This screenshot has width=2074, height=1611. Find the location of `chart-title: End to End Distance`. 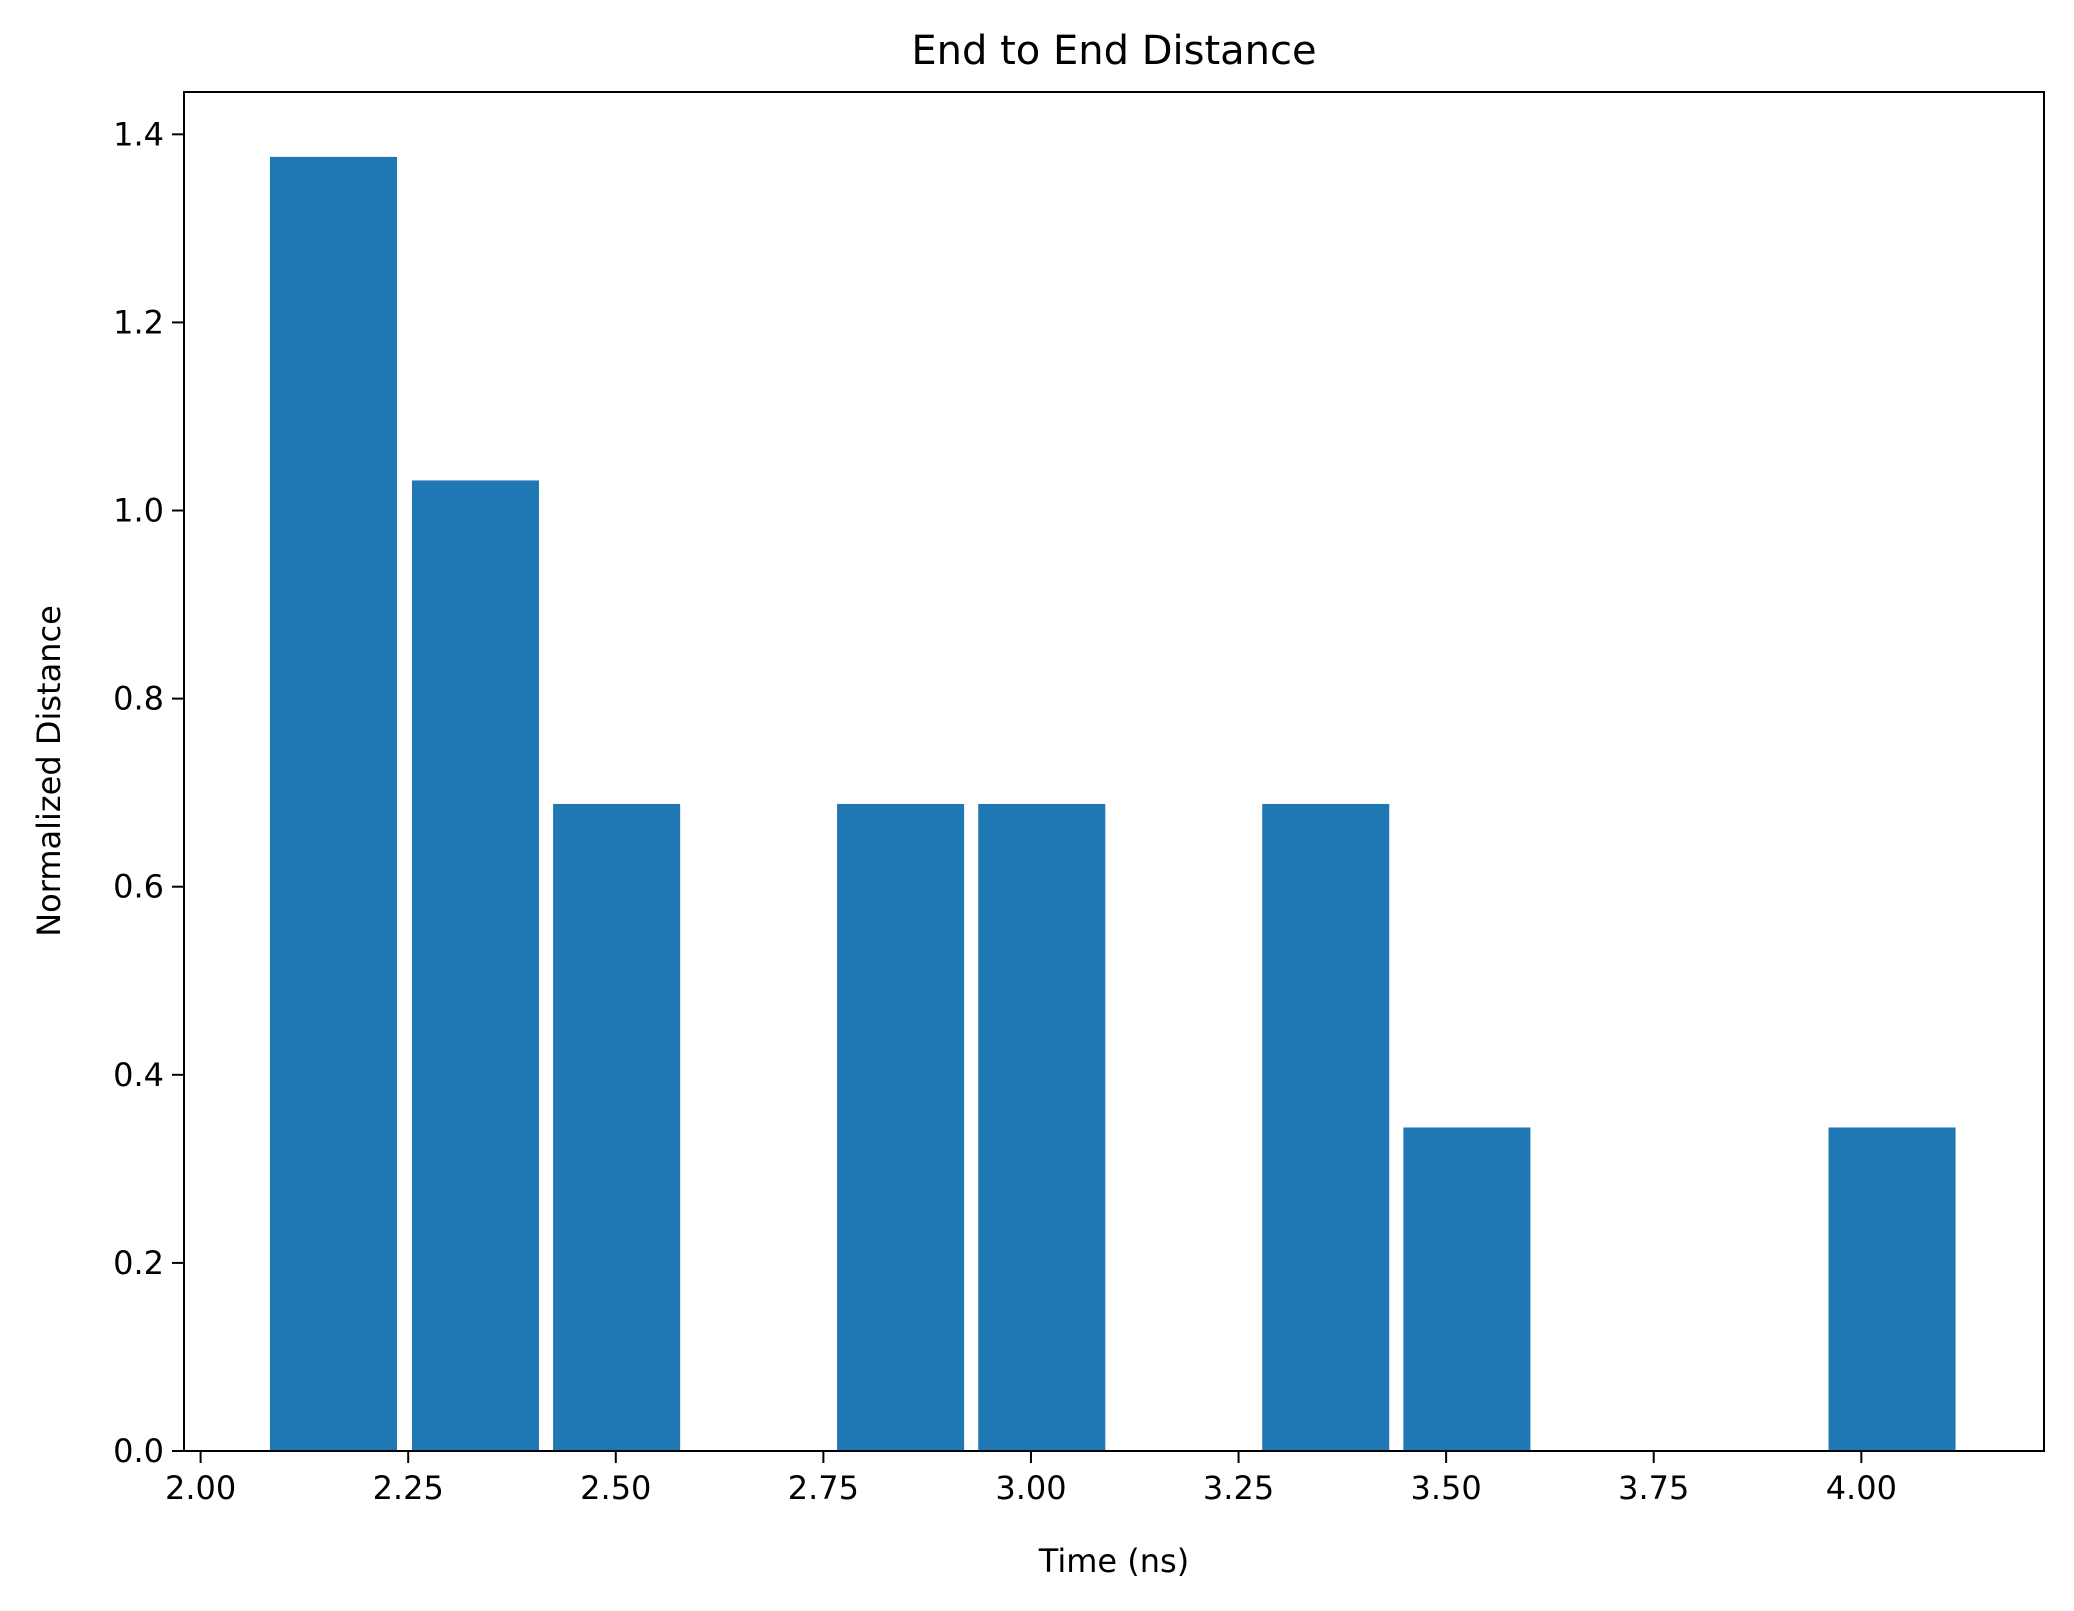

chart-title: End to End Distance is located at coordinates (1113, 51).